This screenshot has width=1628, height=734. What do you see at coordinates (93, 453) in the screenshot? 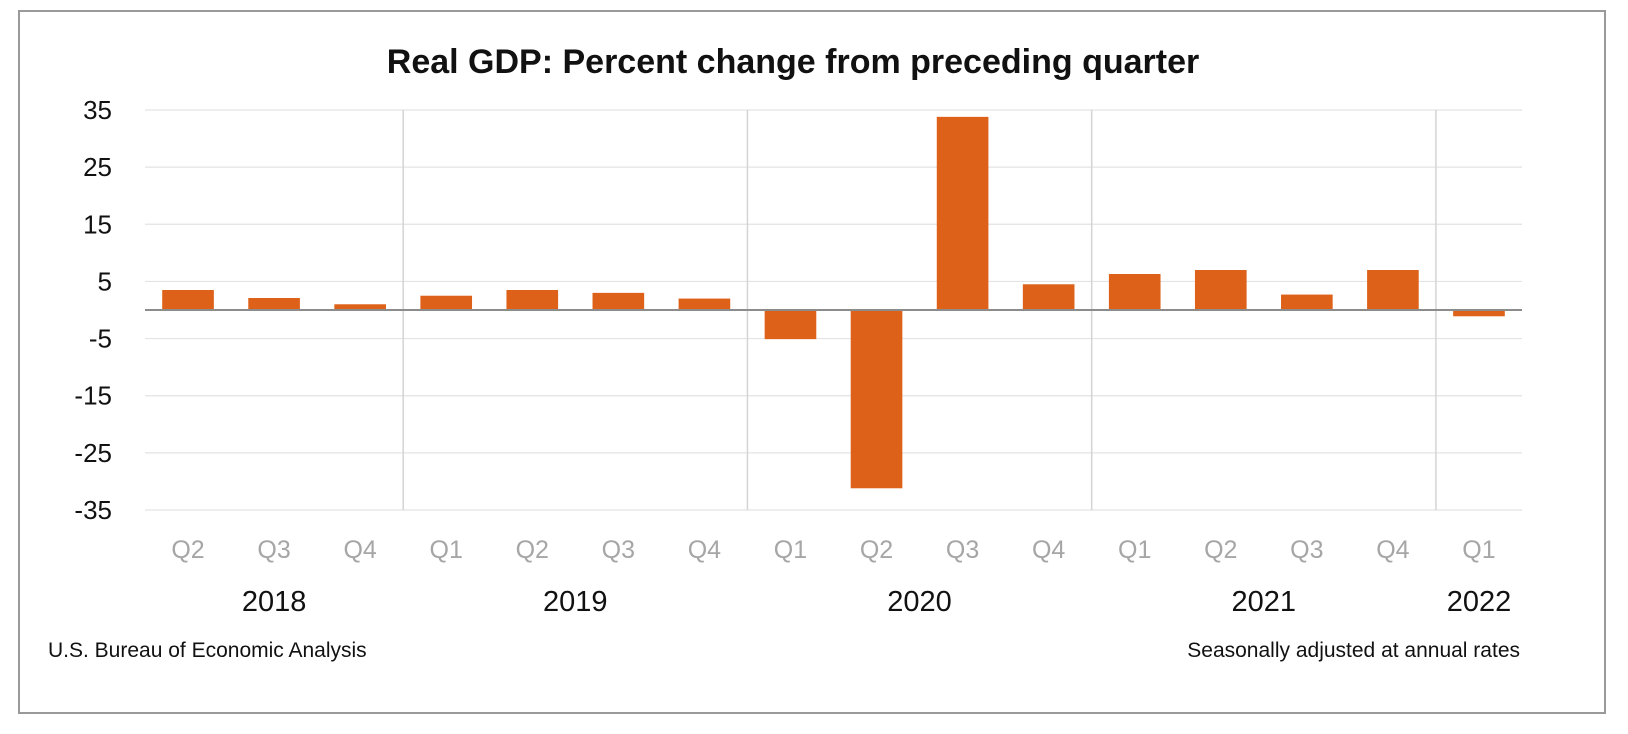
I see `y-tick-label: -25` at bounding box center [93, 453].